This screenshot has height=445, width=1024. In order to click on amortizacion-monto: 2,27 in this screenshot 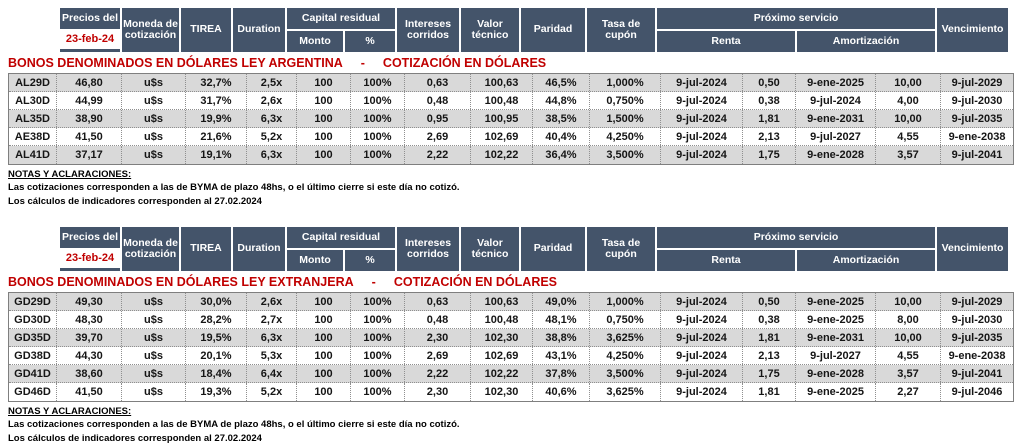, I will do `click(908, 392)`.